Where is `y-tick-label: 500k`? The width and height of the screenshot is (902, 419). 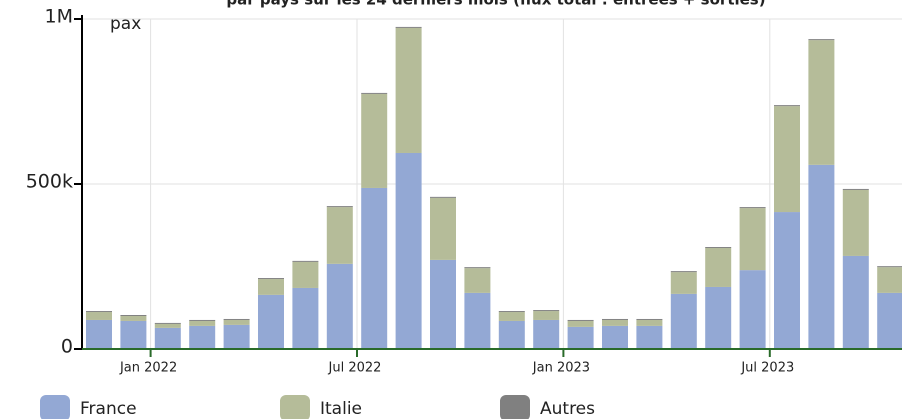
y-tick-label: 500k is located at coordinates (49, 182).